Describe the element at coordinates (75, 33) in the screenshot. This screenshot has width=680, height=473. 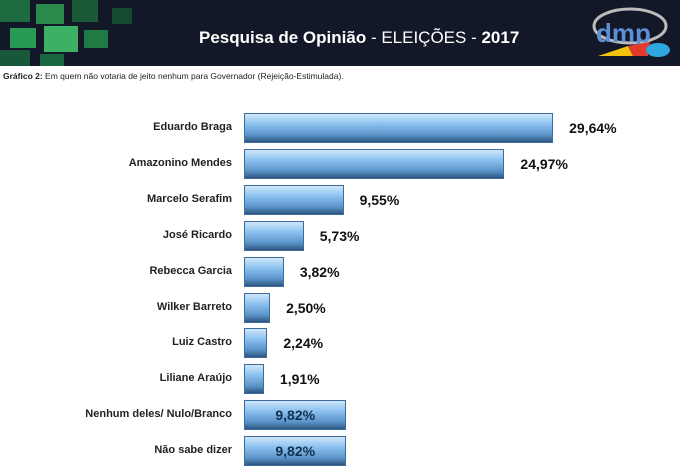
I see `decorative-squares` at that location.